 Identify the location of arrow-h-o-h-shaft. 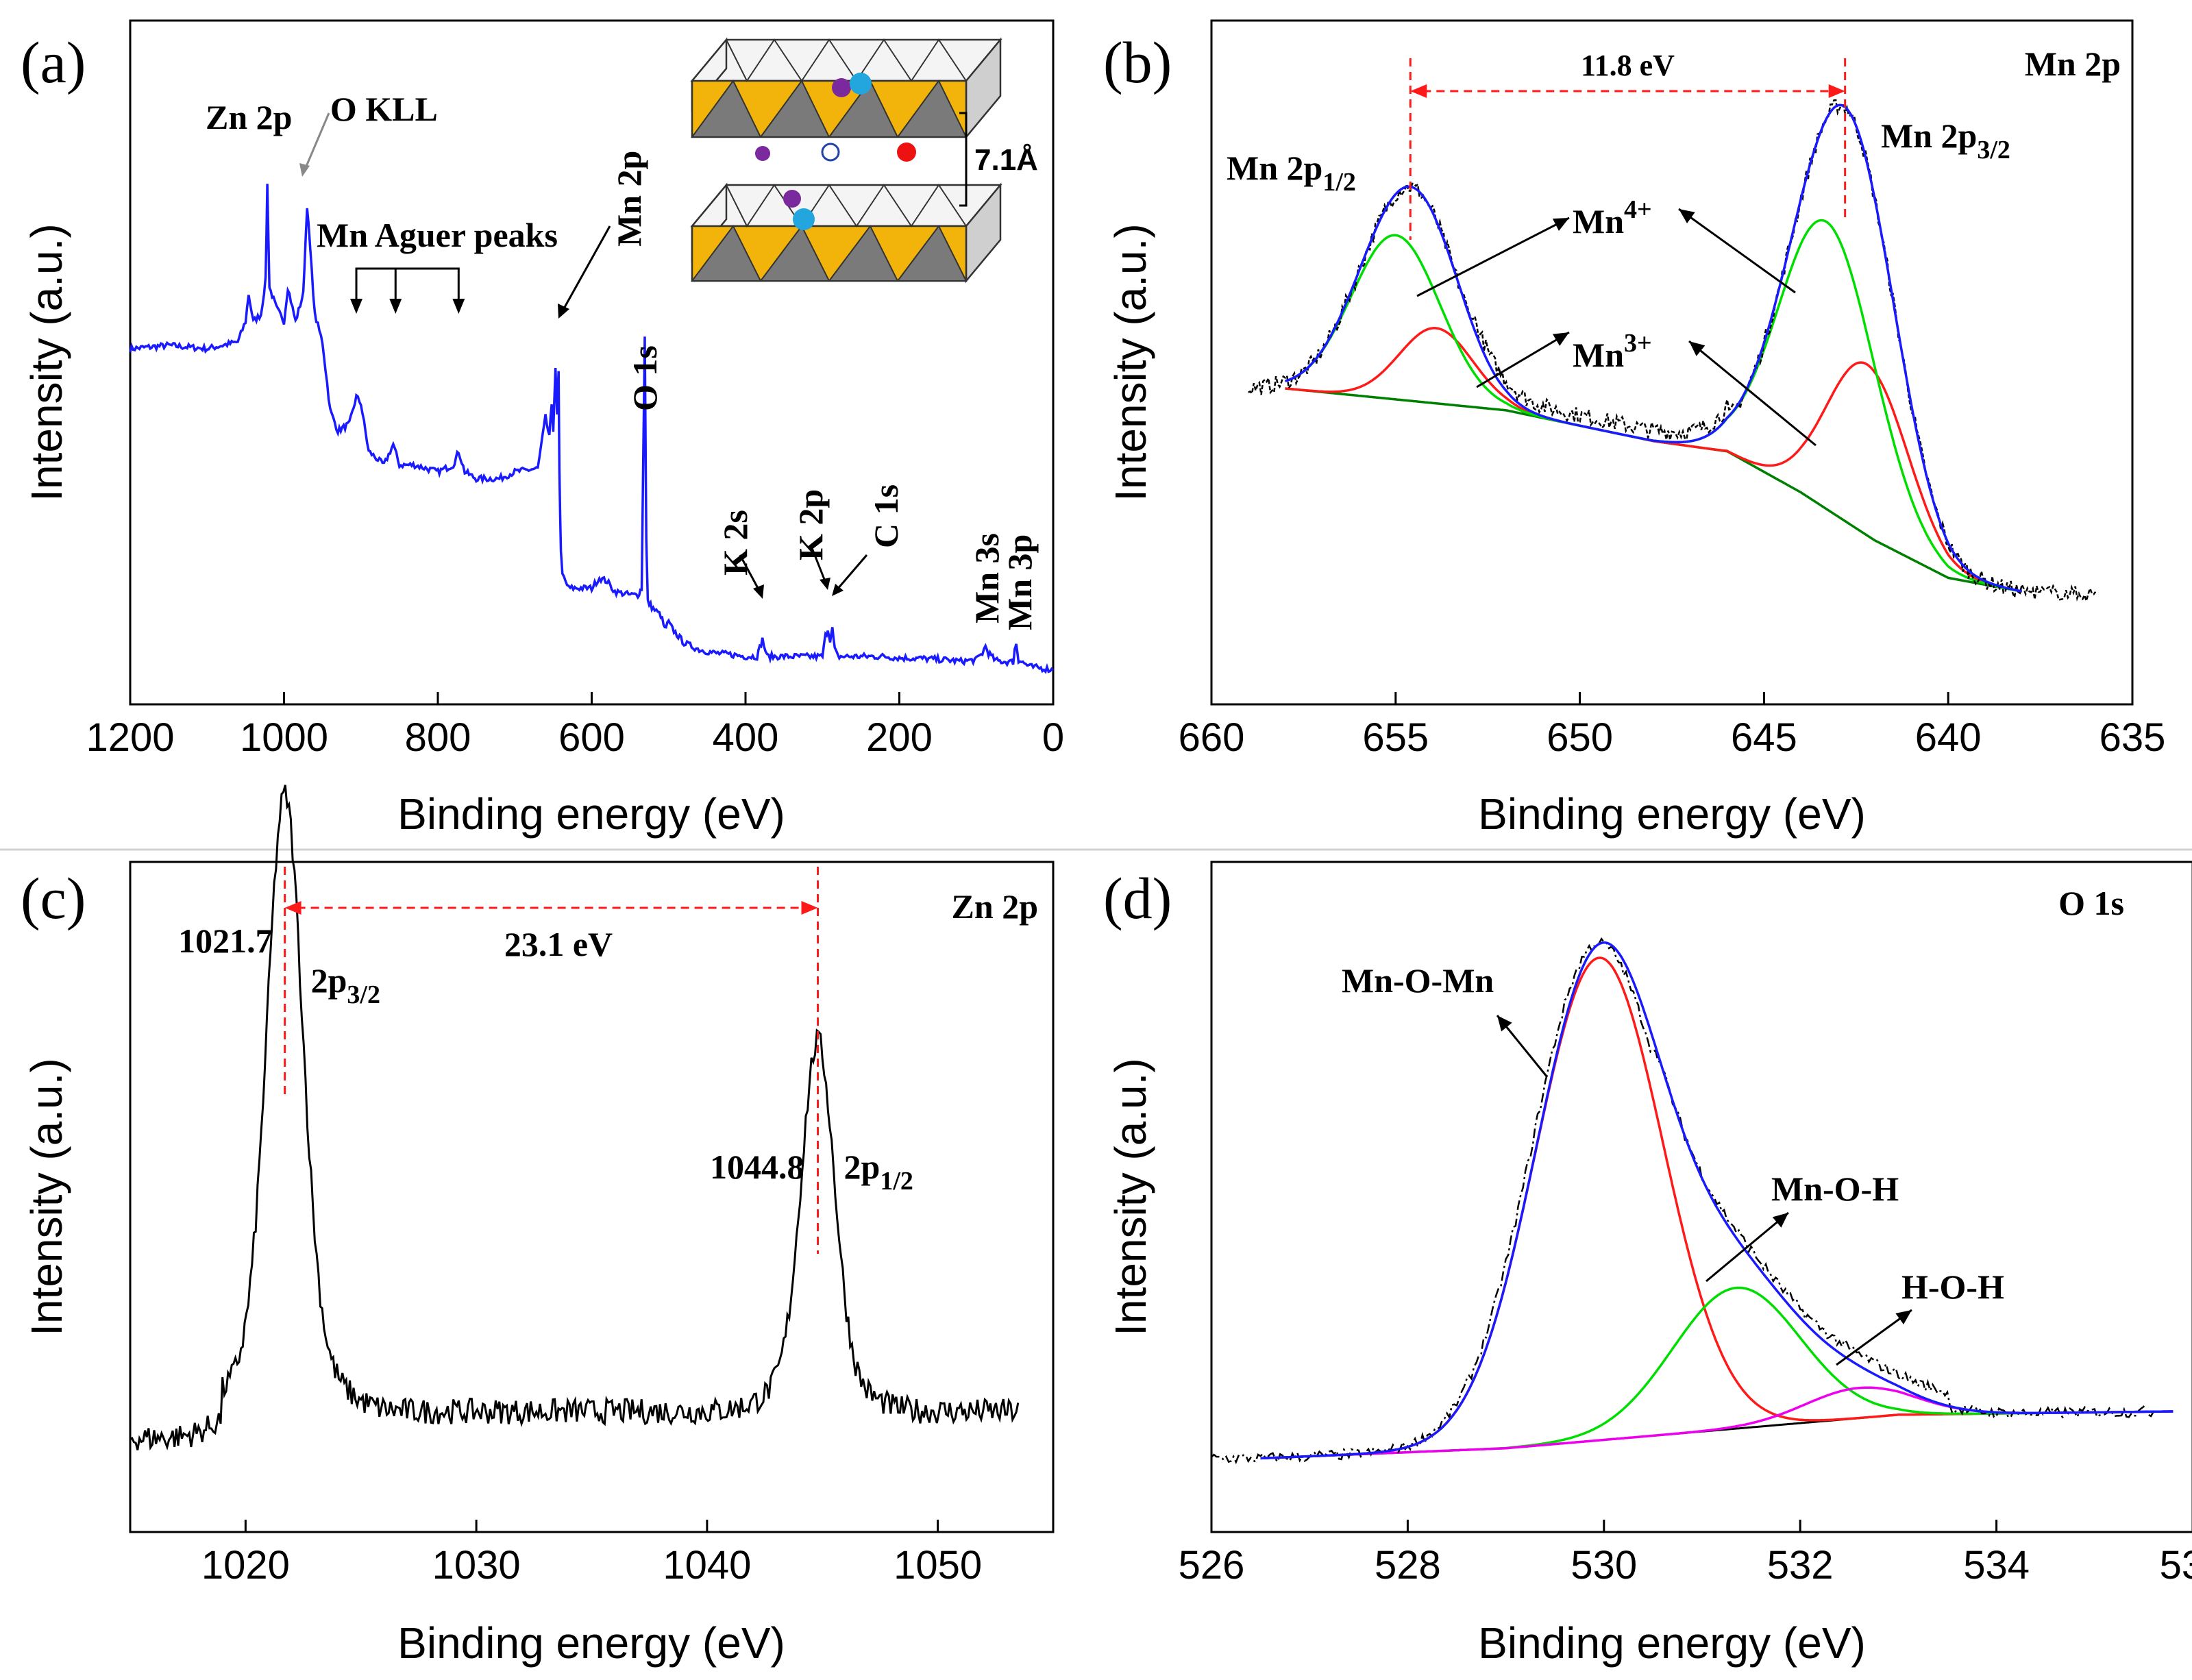
(1874, 1337).